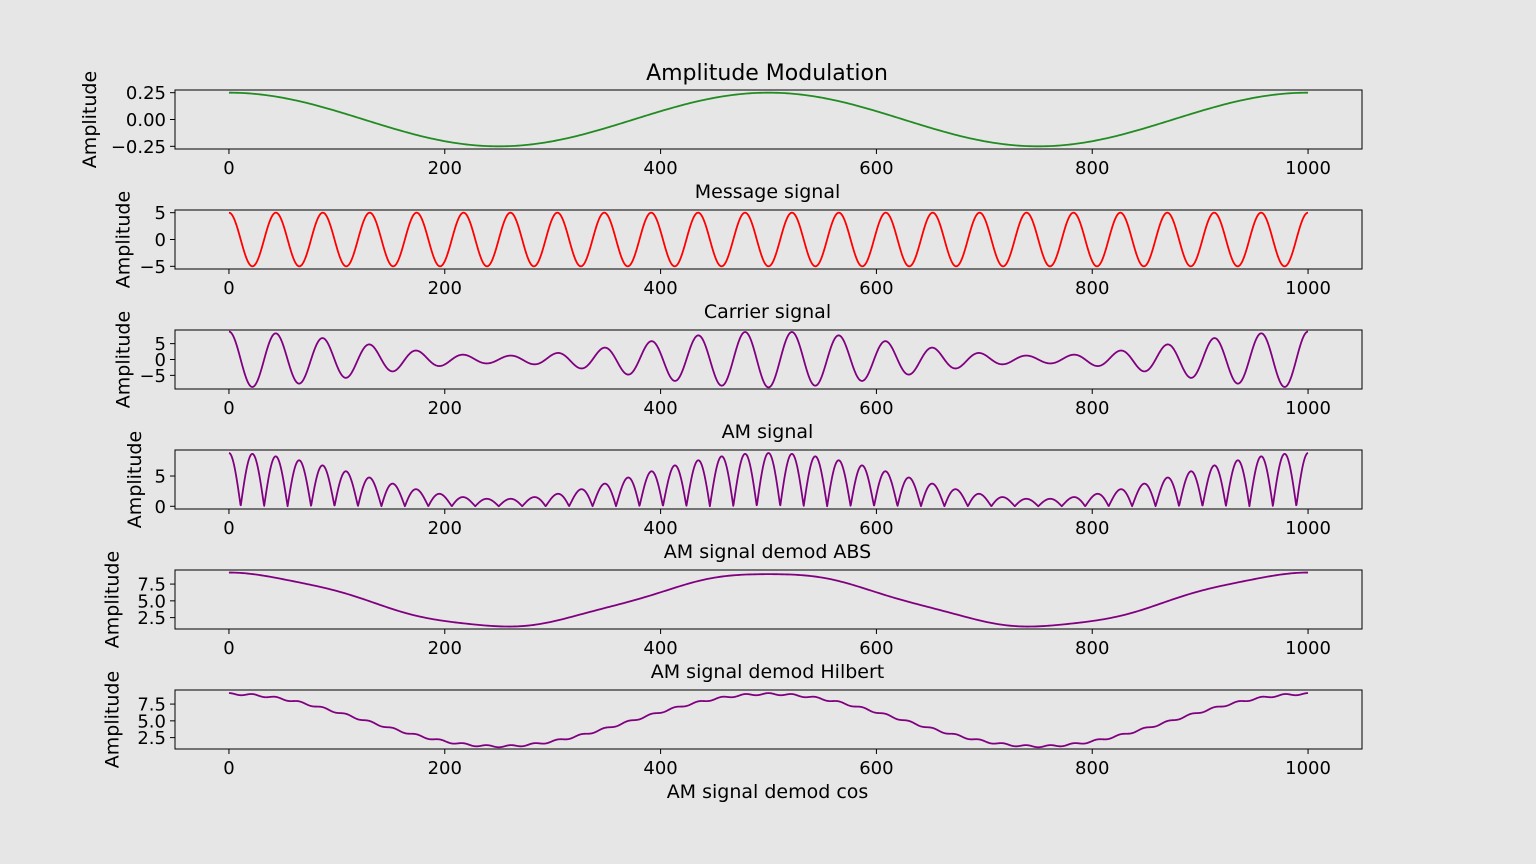 The image size is (1536, 864). Describe the element at coordinates (138, 147) in the screenshot. I see `y-tick-label: −0.25` at that location.